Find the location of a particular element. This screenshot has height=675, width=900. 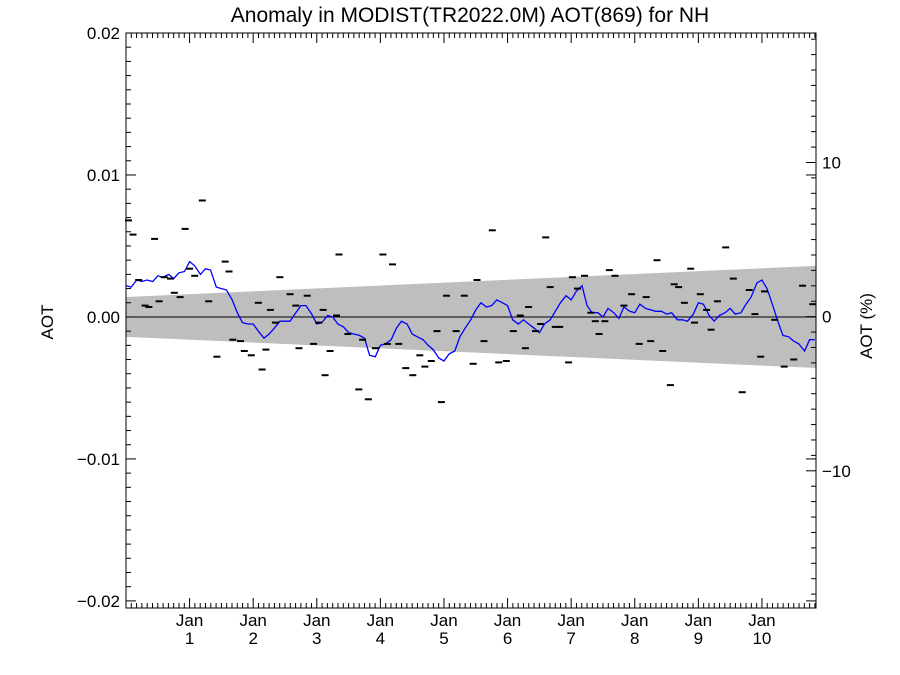

x-tick-label-year: 2 is located at coordinates (252, 638).